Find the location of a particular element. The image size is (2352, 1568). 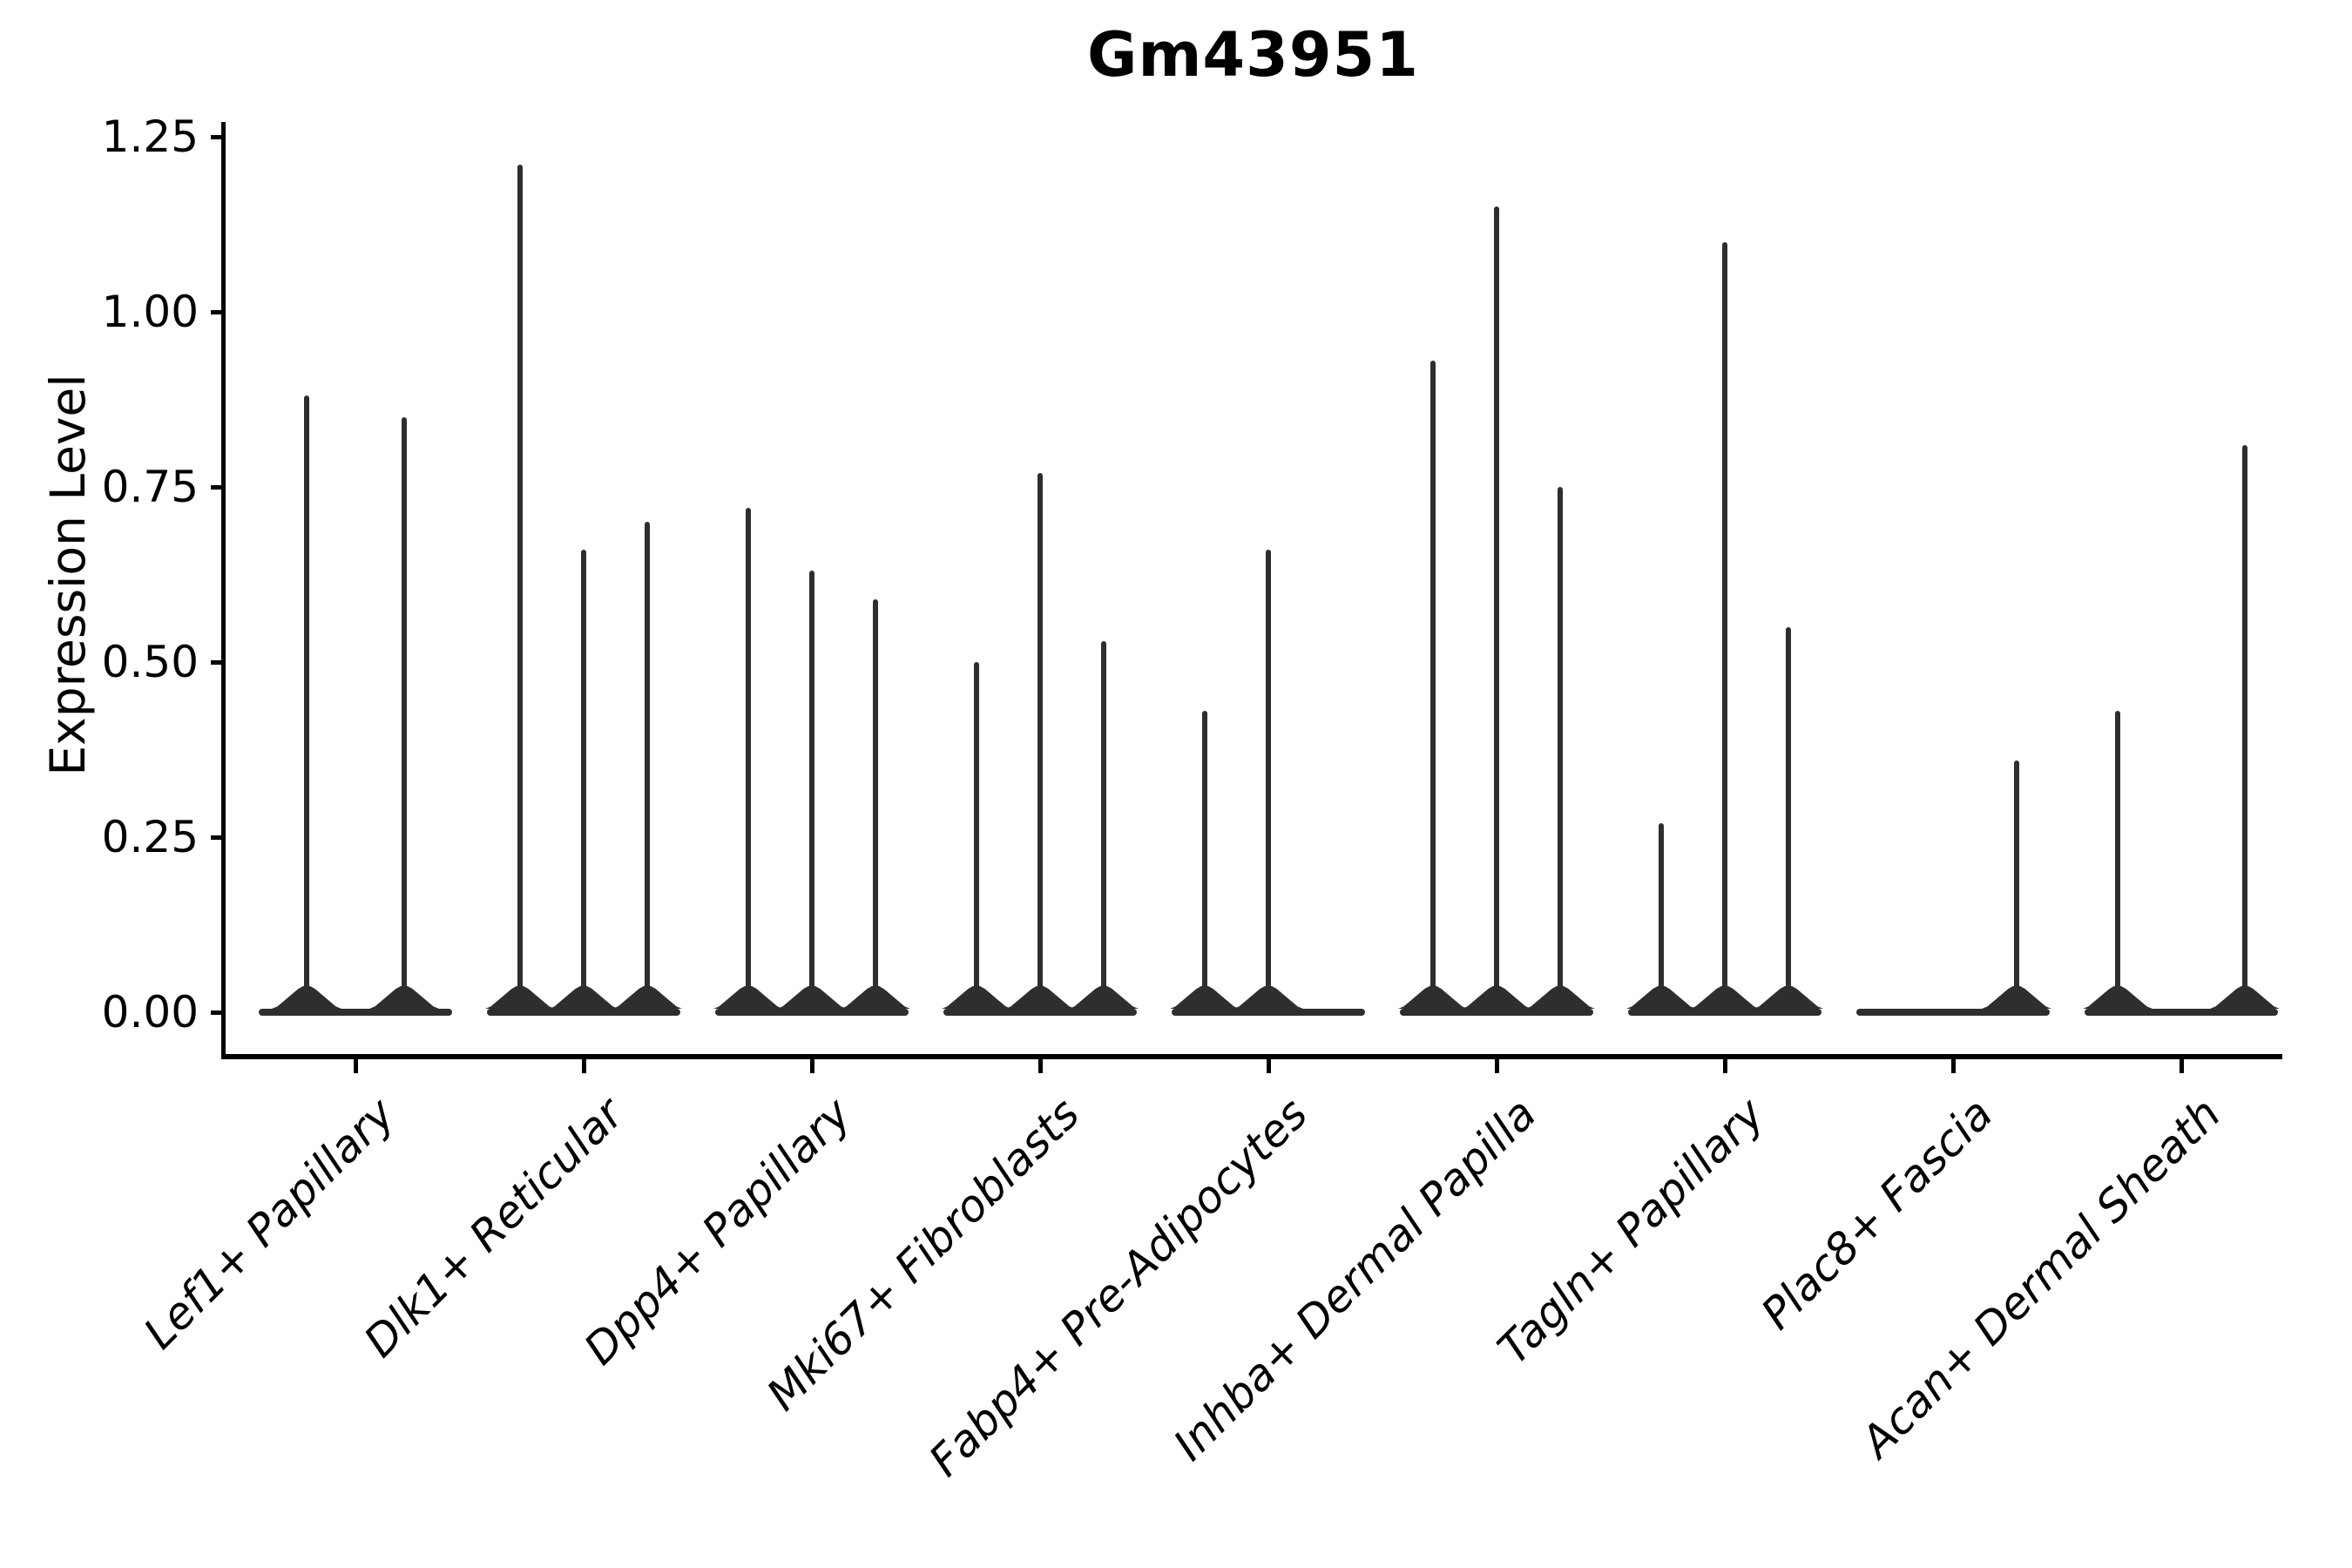

y-axis-label: Expression Level is located at coordinates (68, 575).